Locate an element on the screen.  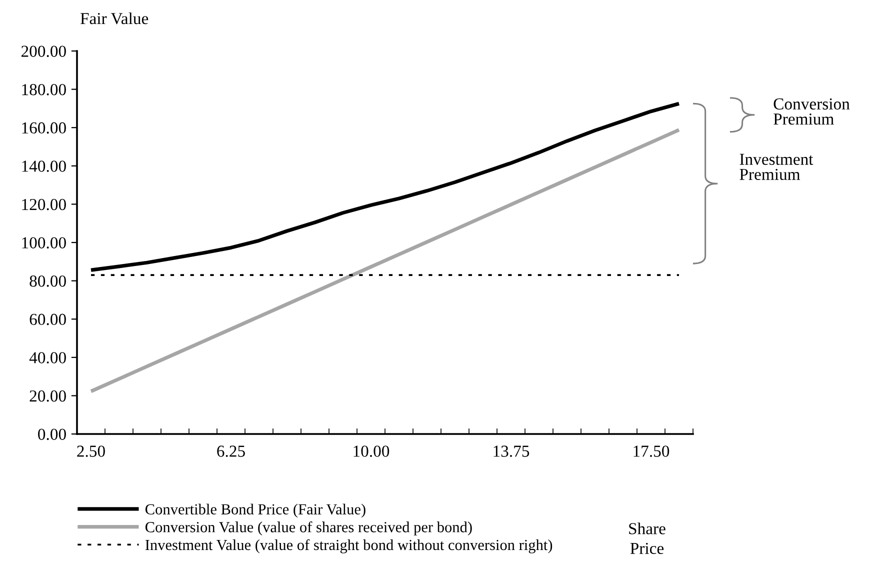
text: Investment Premium is located at coordinates (777, 167).